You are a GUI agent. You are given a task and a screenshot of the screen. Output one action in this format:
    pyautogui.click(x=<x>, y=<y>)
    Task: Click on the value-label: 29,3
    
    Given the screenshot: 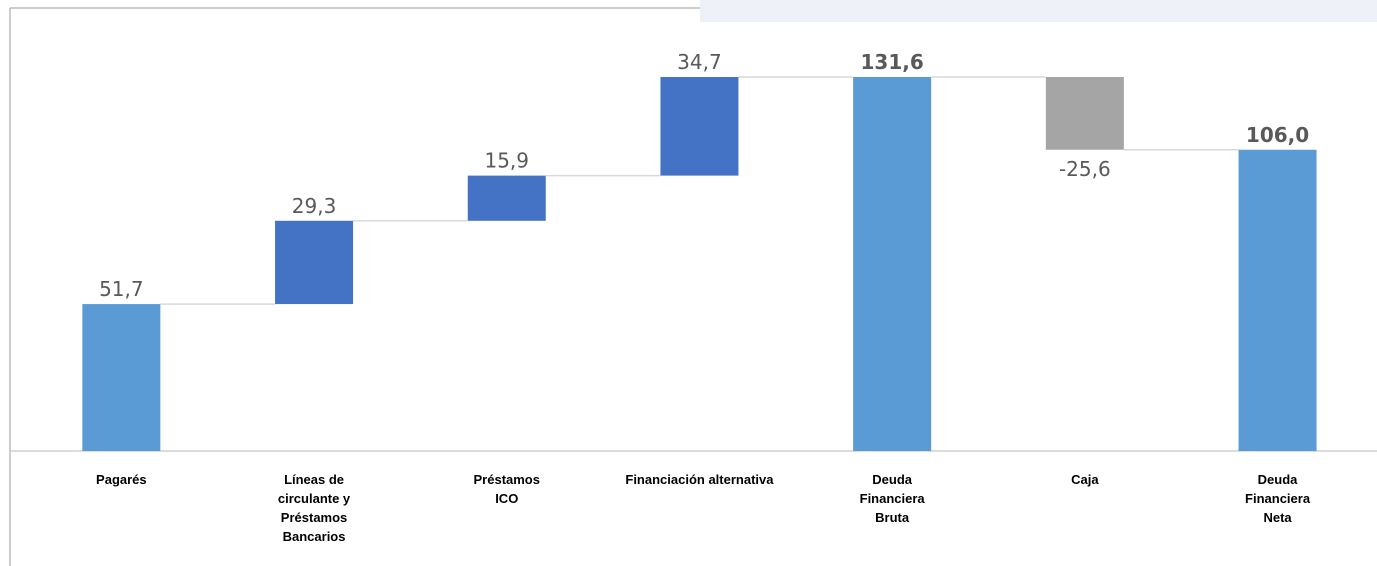 What is the action you would take?
    pyautogui.click(x=314, y=206)
    